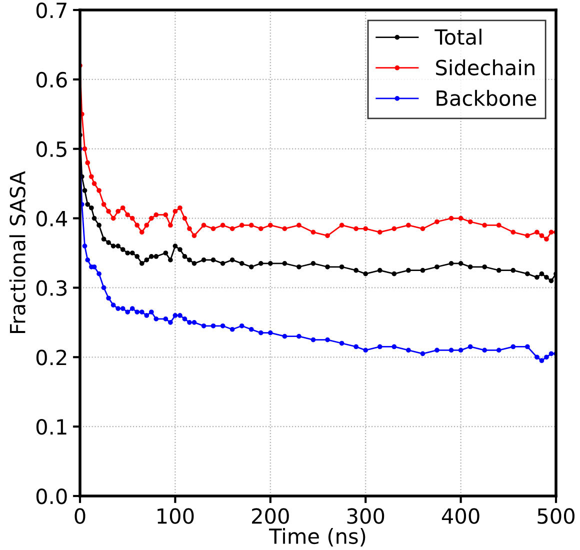 The image size is (580, 550). What do you see at coordinates (51, 496) in the screenshot?
I see `y-tick-label: 0.0` at bounding box center [51, 496].